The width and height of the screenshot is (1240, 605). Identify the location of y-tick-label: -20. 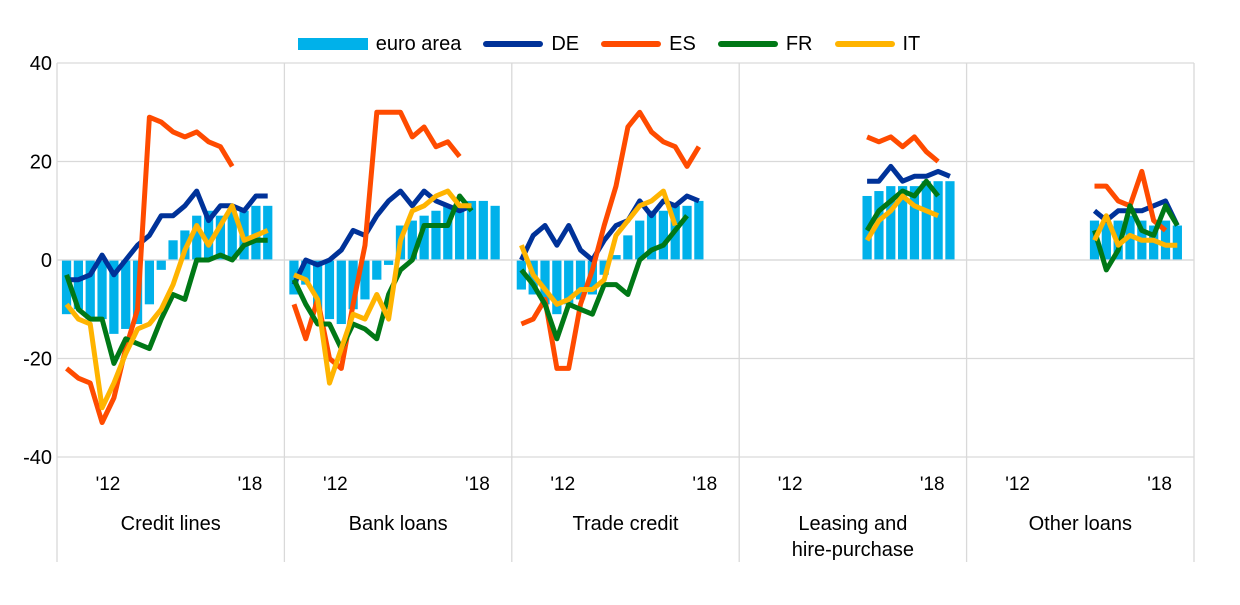
(37, 360).